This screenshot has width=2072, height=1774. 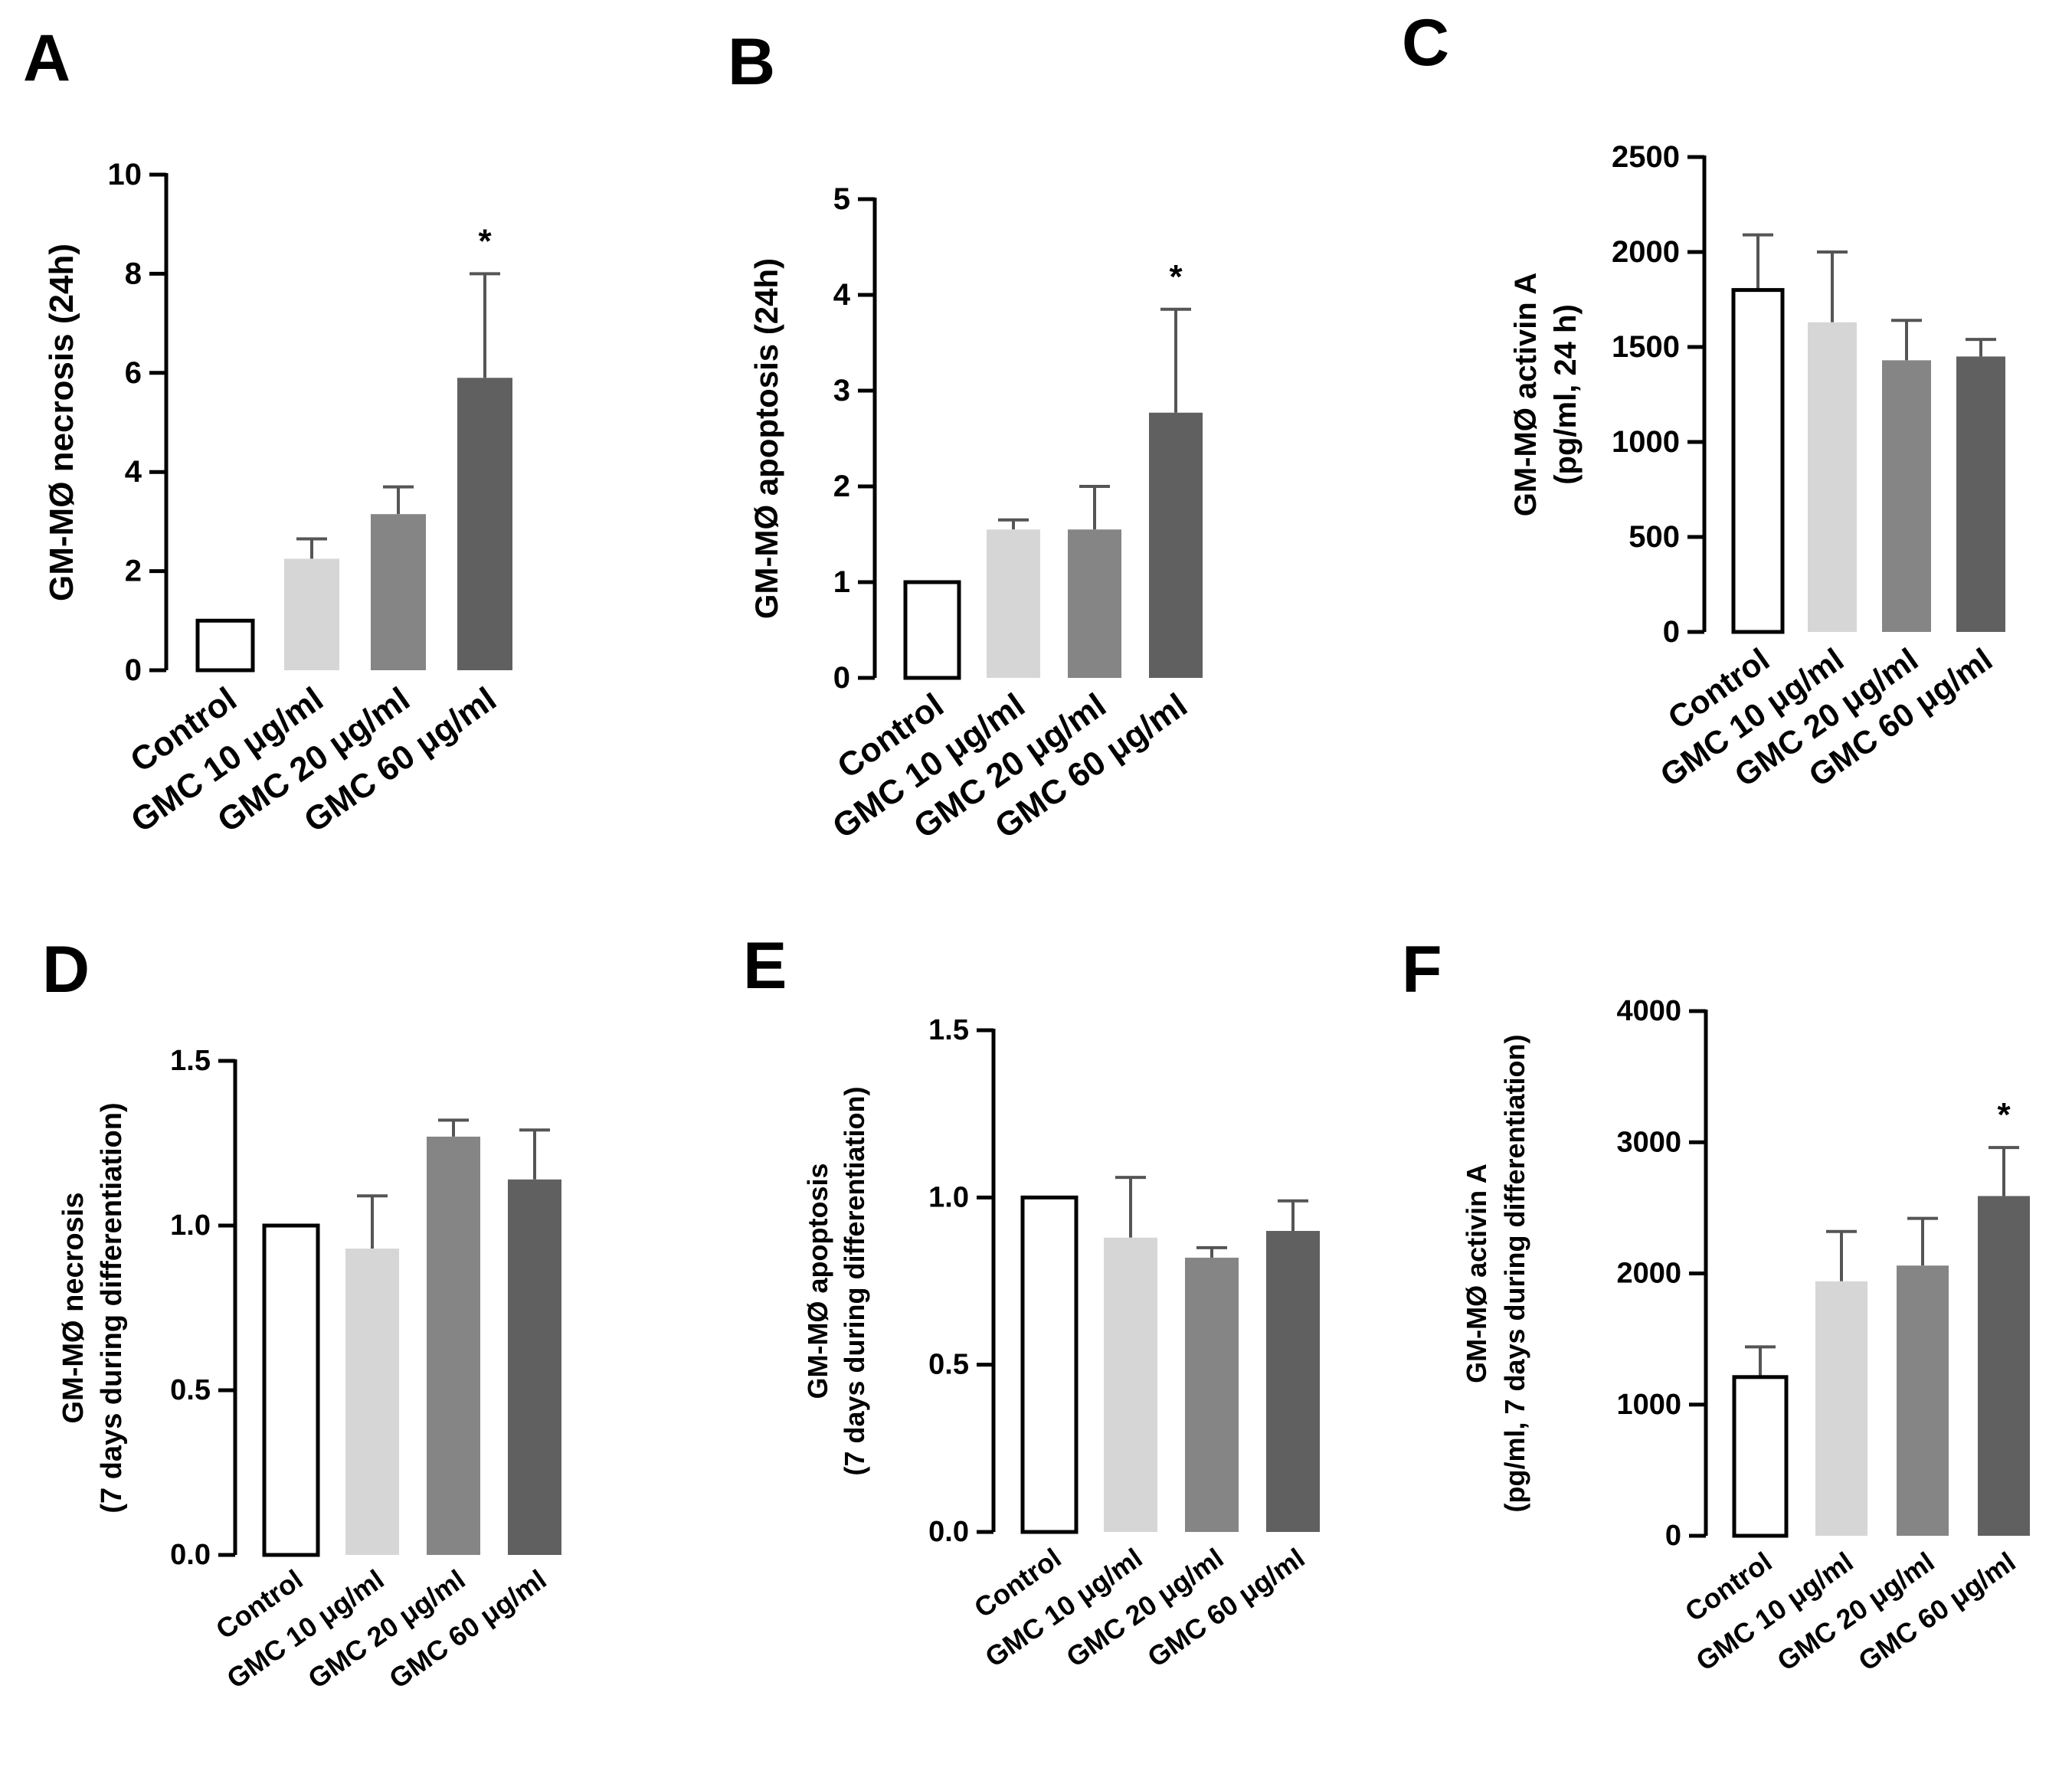 What do you see at coordinates (841, 582) in the screenshot?
I see `y-tick-label: 1` at bounding box center [841, 582].